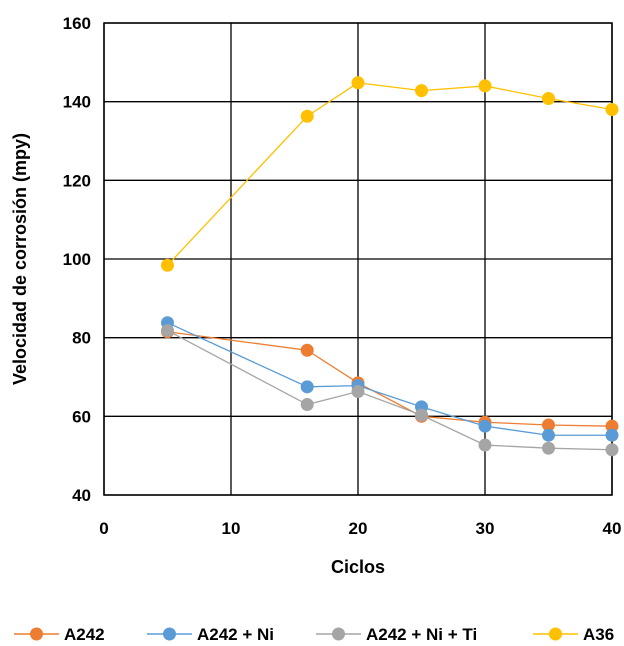  Describe the element at coordinates (77, 259) in the screenshot. I see `y-tick-label: 100` at that location.